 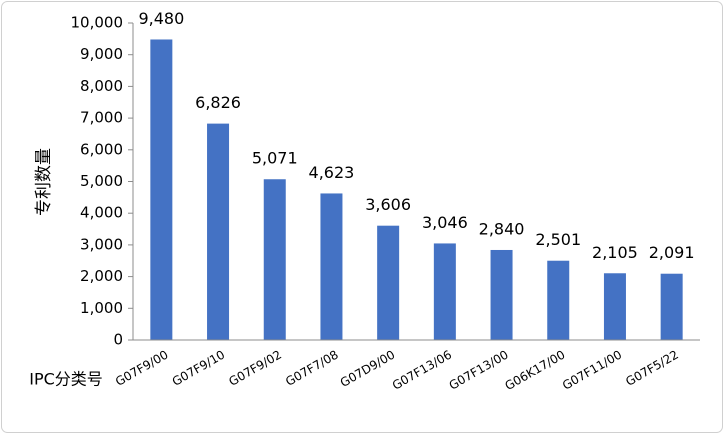 What do you see at coordinates (161, 18) in the screenshot?
I see `value-label: 9,480` at bounding box center [161, 18].